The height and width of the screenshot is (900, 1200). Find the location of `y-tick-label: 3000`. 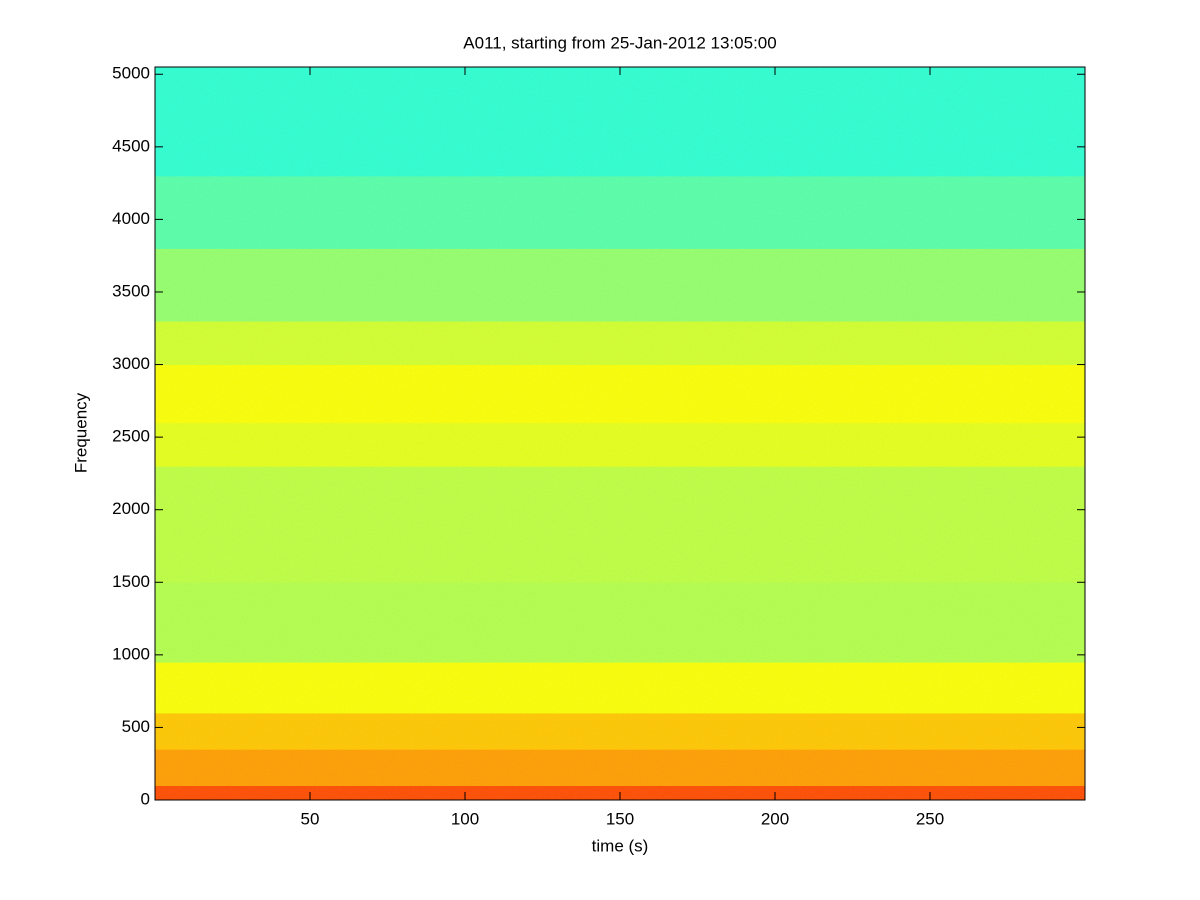

y-tick-label: 3000 is located at coordinates (131, 363).